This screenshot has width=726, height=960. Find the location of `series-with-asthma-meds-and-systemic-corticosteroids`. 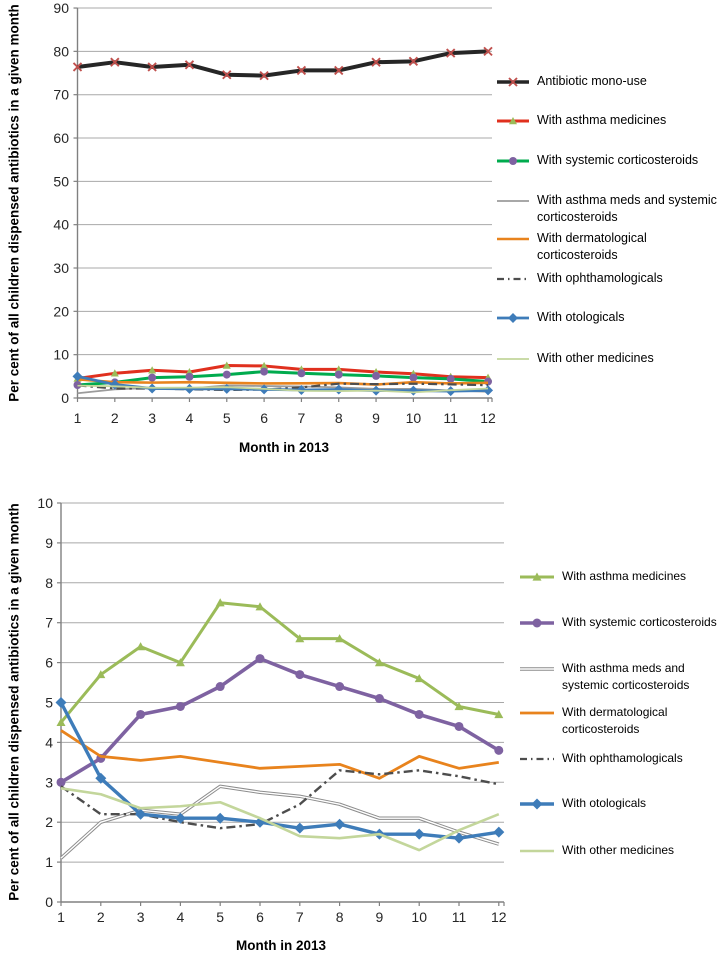

series-with-asthma-meds-and-systemic-corticosteroids is located at coordinates (279, 822).